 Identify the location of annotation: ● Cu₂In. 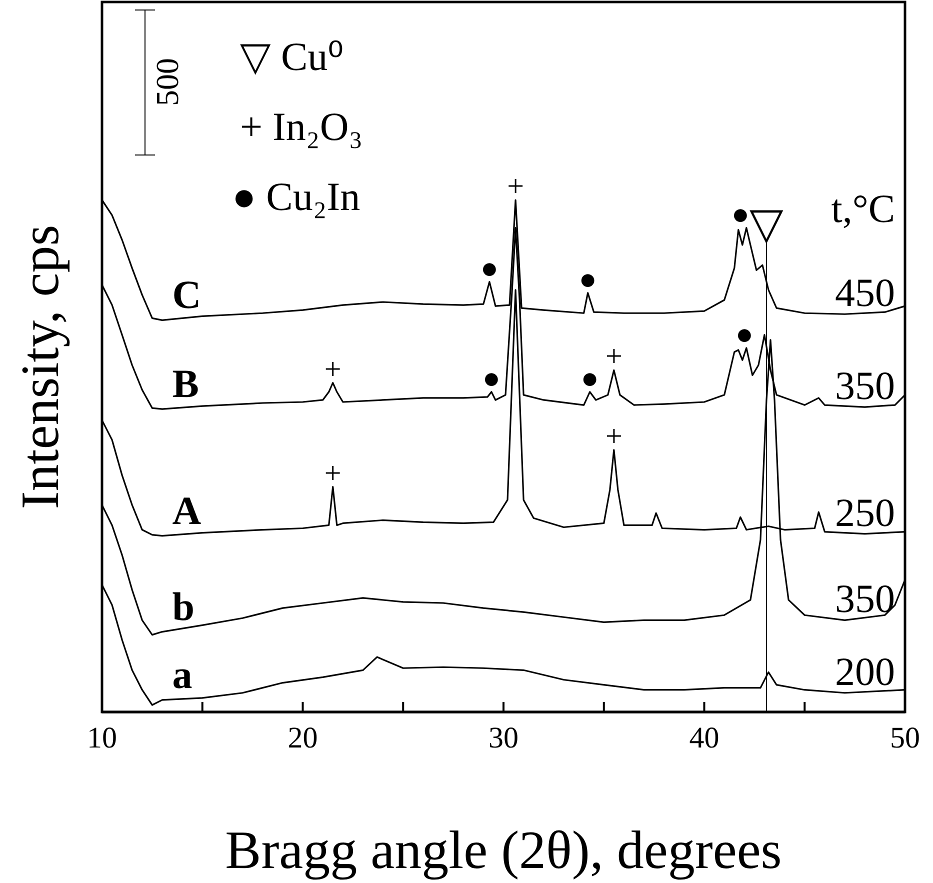
(296, 196).